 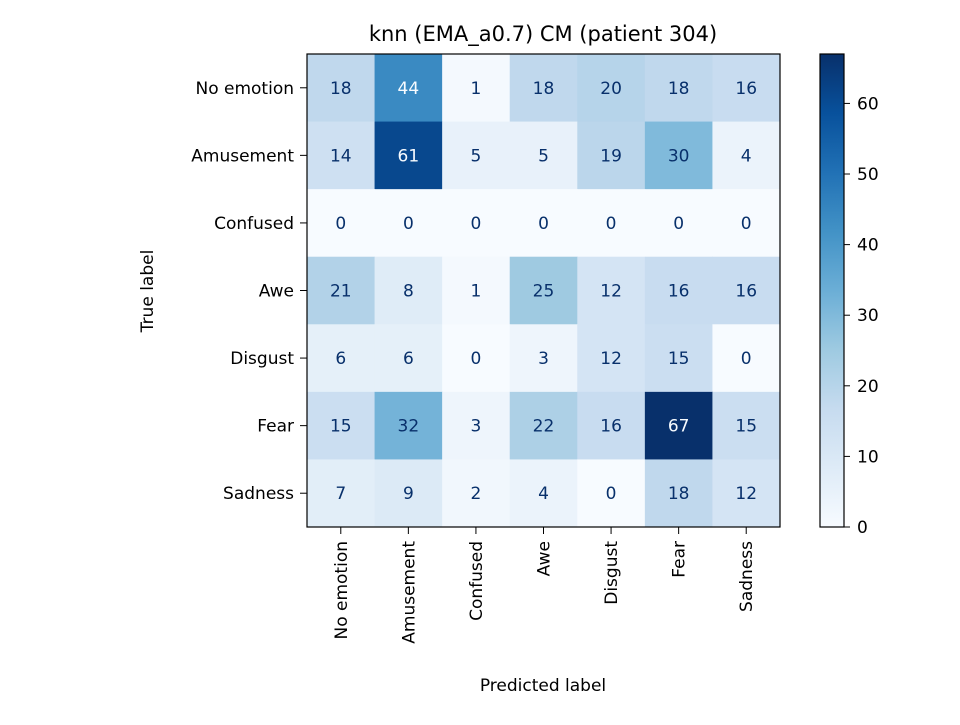 I want to click on cell-value-label: 21, so click(x=341, y=292).